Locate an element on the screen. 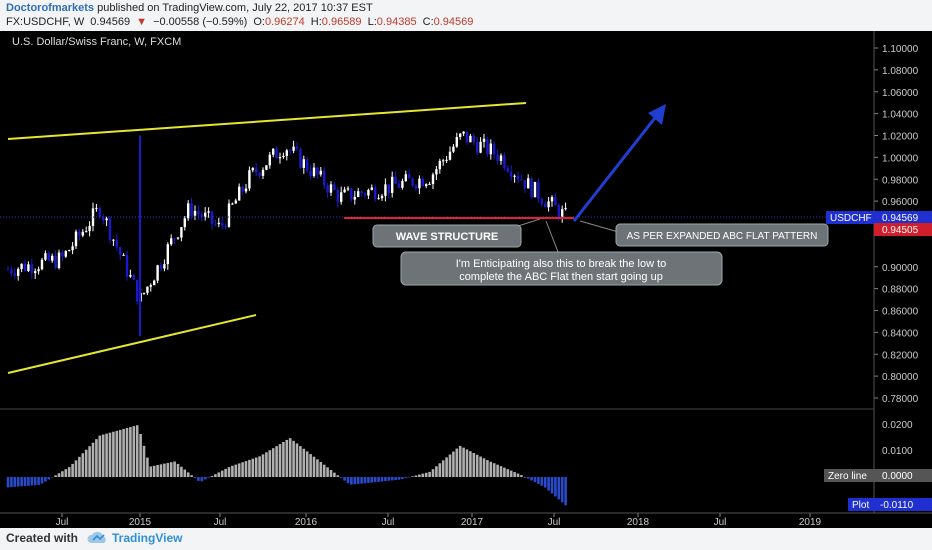 This screenshot has height=550, width=932. price-tick-label: 1.06000 is located at coordinates (900, 93).